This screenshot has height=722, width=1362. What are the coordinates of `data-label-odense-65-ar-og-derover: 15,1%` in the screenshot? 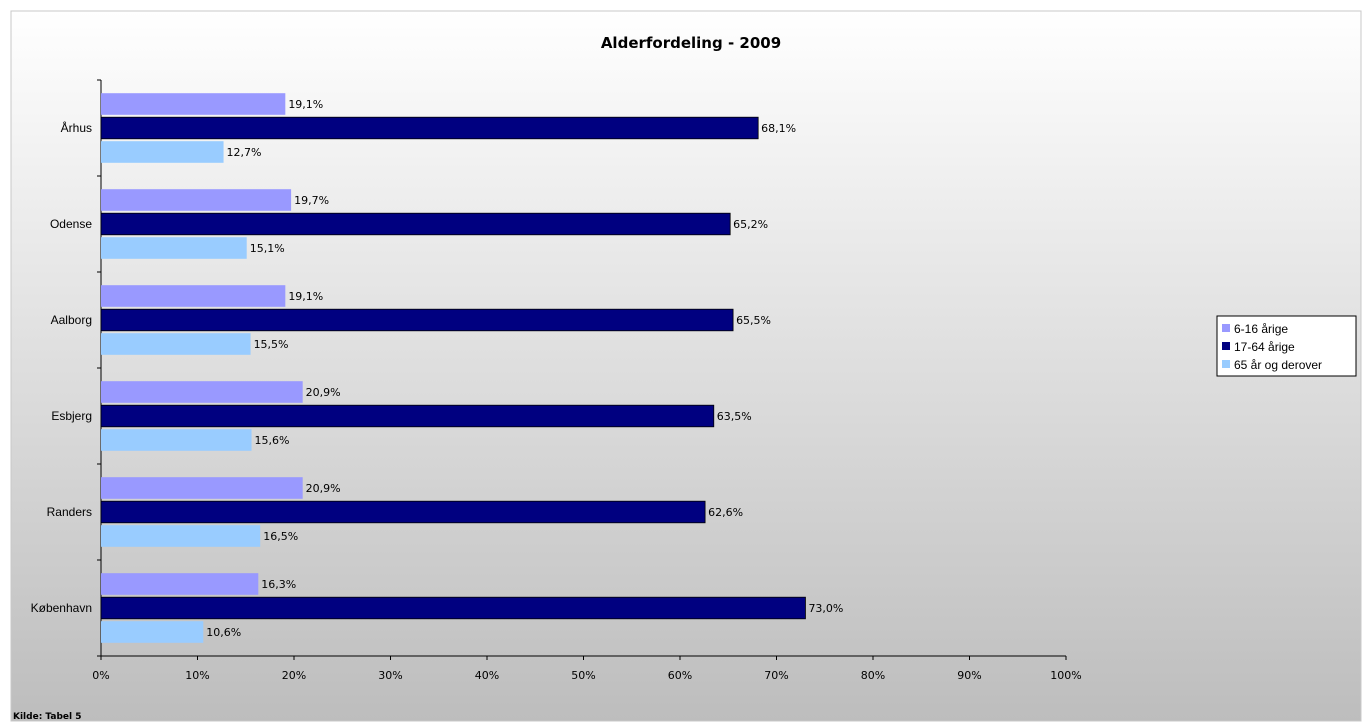 It's located at (267, 248).